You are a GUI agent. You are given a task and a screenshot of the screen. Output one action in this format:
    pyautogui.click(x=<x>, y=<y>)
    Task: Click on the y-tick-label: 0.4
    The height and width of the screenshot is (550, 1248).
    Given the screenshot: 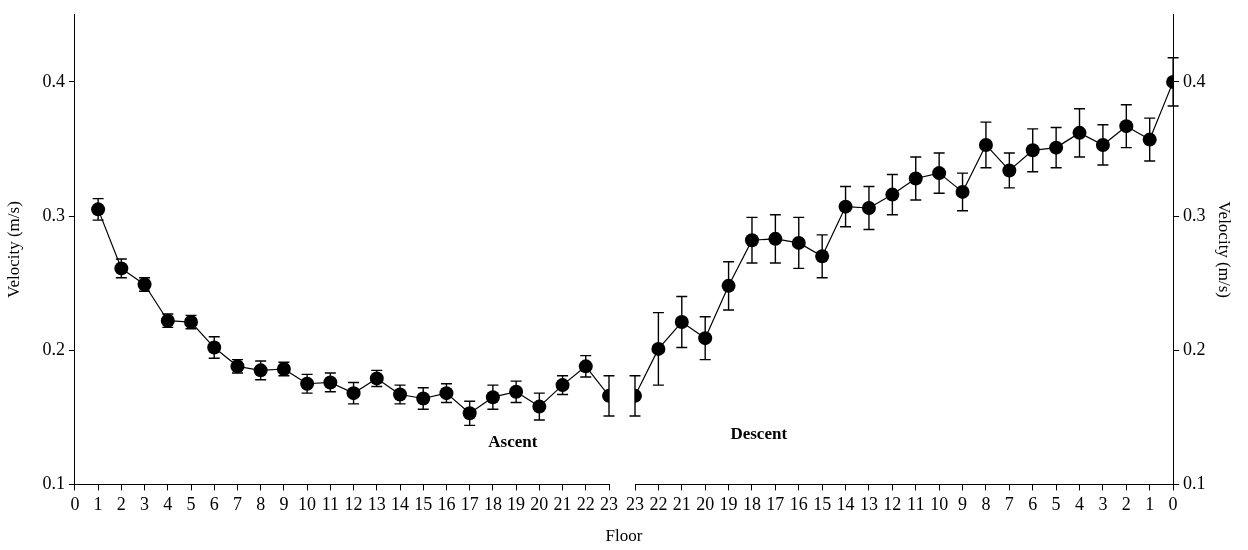 What is the action you would take?
    pyautogui.click(x=53, y=80)
    